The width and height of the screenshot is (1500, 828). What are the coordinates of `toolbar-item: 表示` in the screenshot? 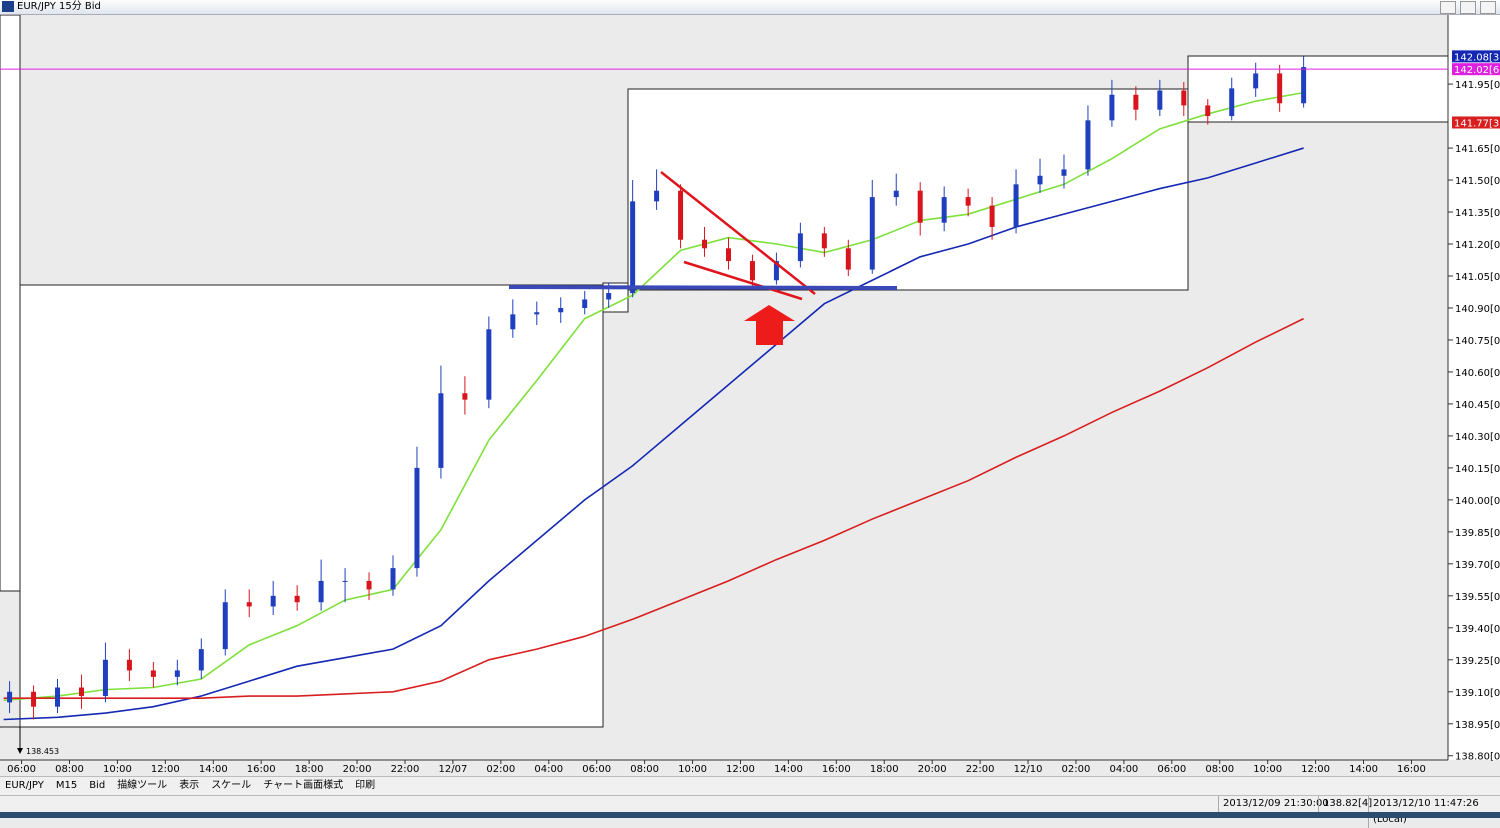 It's located at (189, 785).